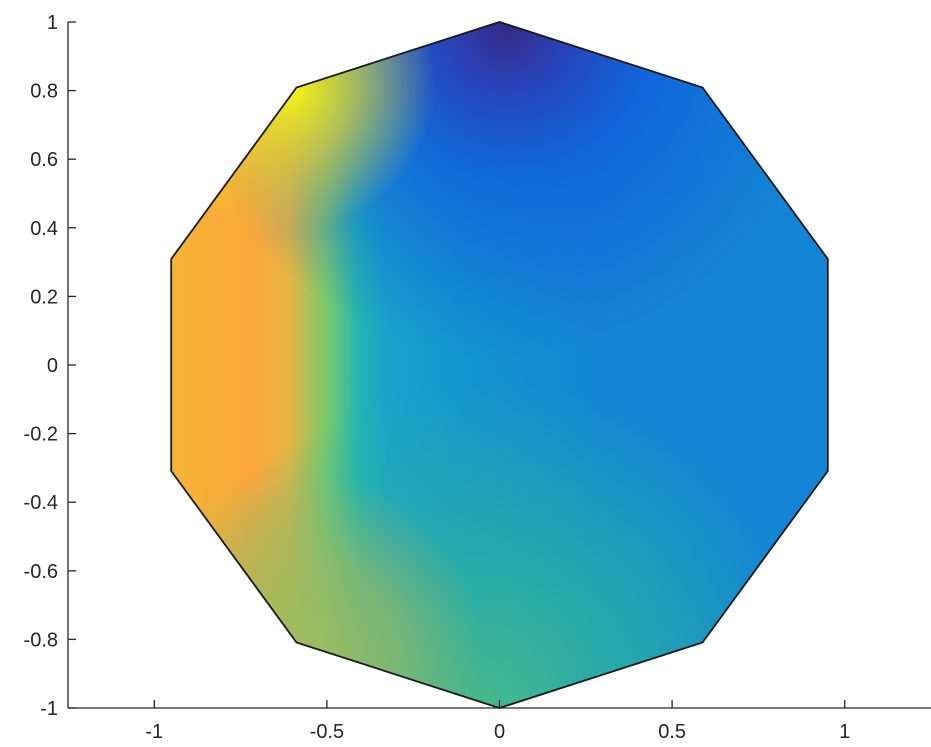  What do you see at coordinates (44, 92) in the screenshot?
I see `y-tick-label: 0.8` at bounding box center [44, 92].